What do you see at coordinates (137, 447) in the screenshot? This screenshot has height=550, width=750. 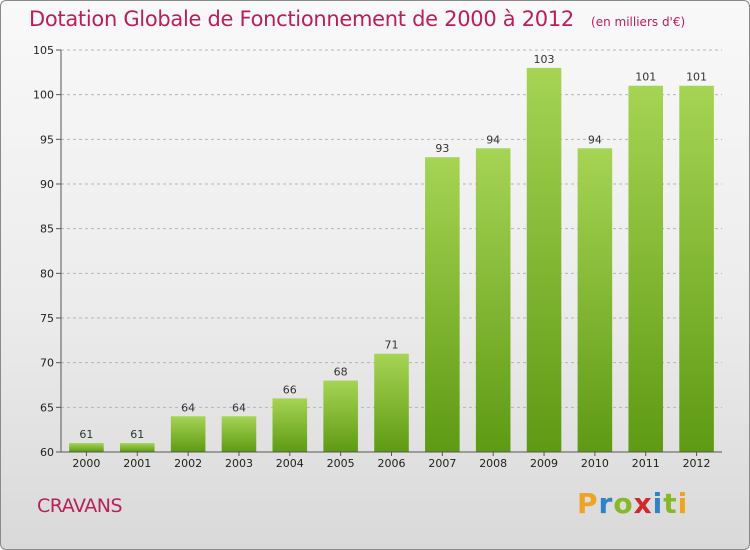 I see `bar-2001` at bounding box center [137, 447].